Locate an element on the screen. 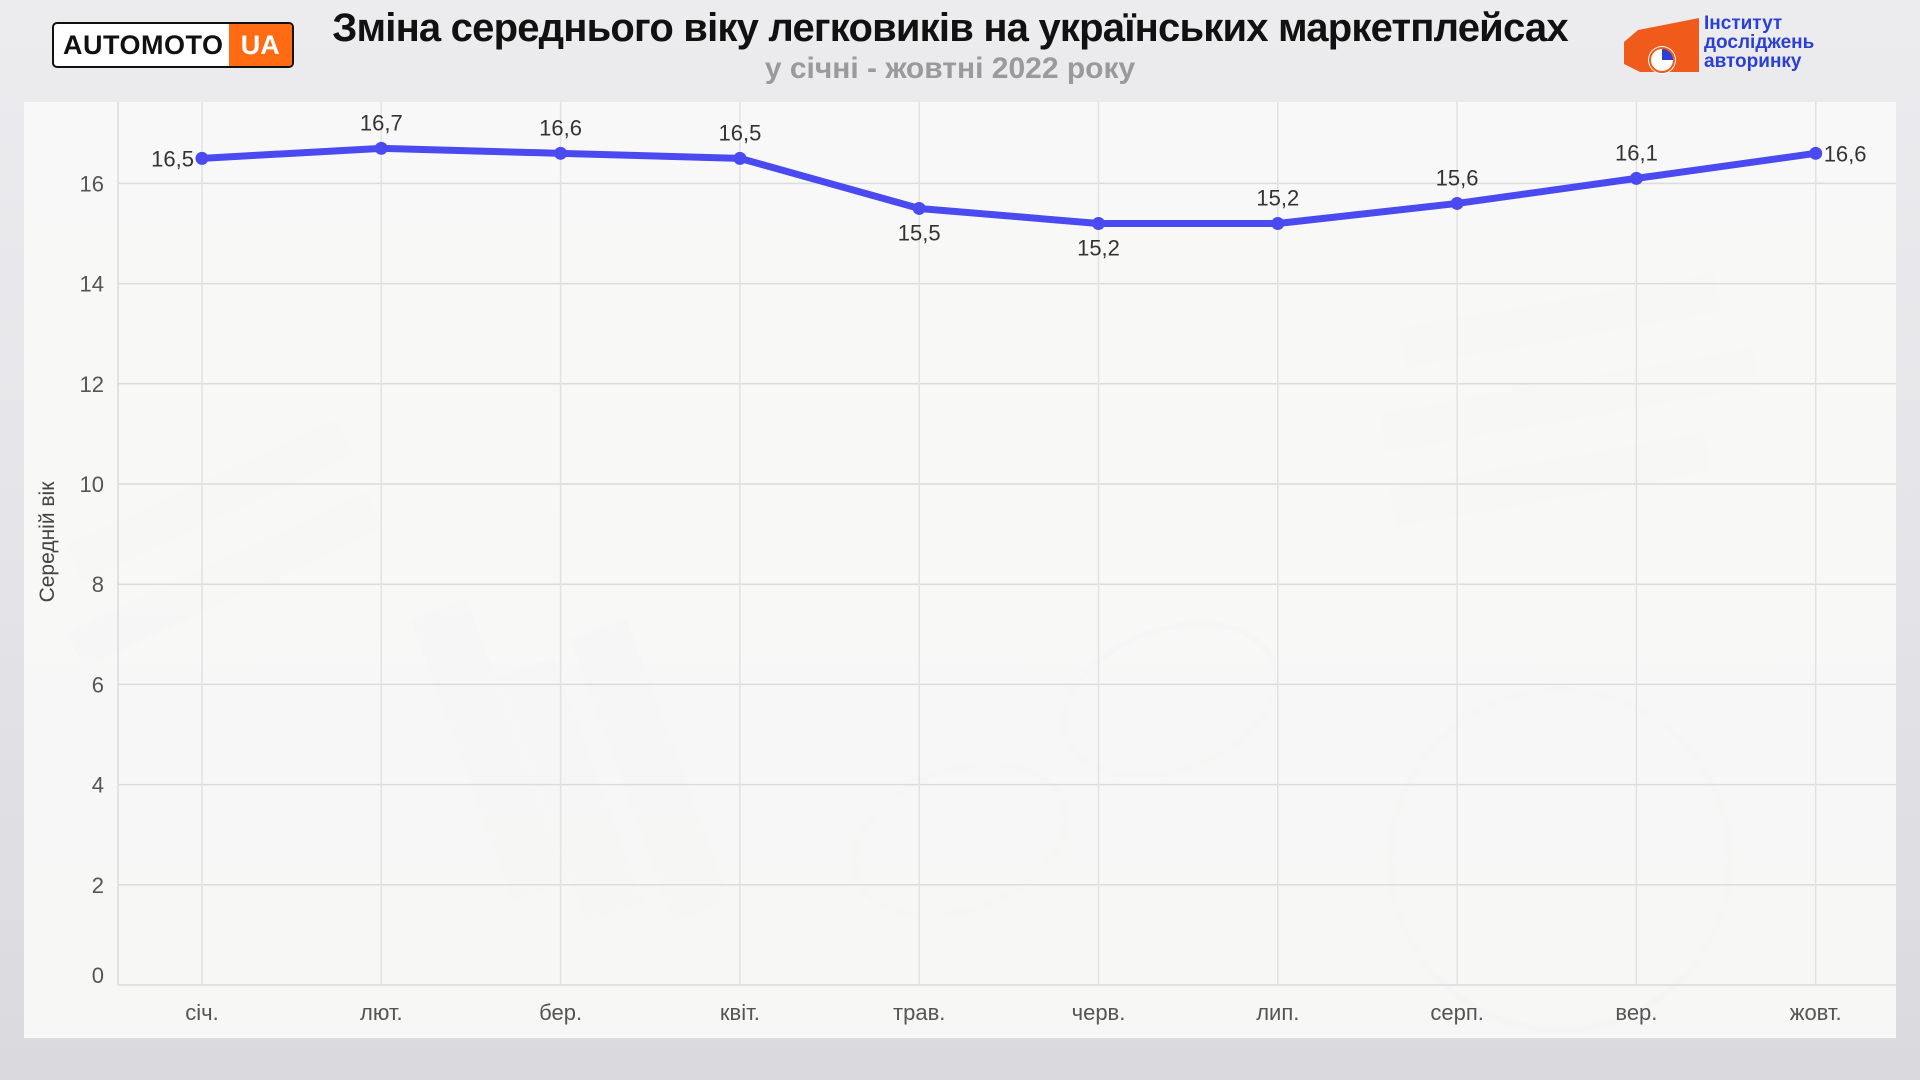 This screenshot has width=1920, height=1080. y-tick-label: 10 is located at coordinates (92, 484).